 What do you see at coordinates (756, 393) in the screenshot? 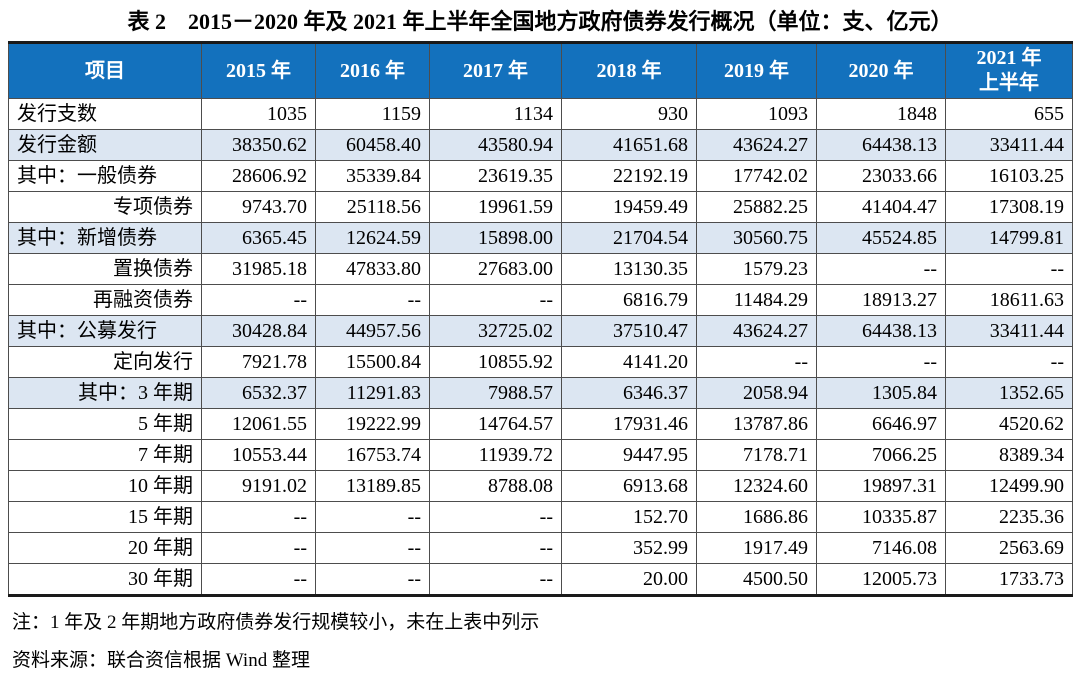
I see `value-cell: 2058.94` at bounding box center [756, 393].